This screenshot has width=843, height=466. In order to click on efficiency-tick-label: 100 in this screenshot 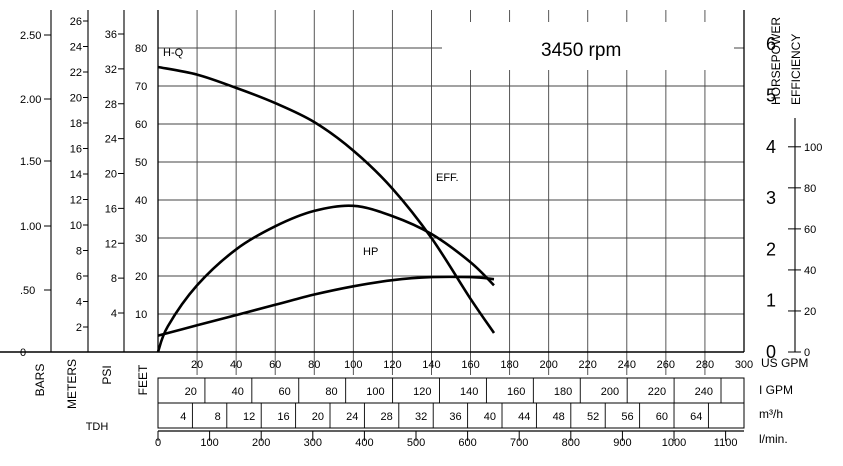, I will do `click(813, 148)`.